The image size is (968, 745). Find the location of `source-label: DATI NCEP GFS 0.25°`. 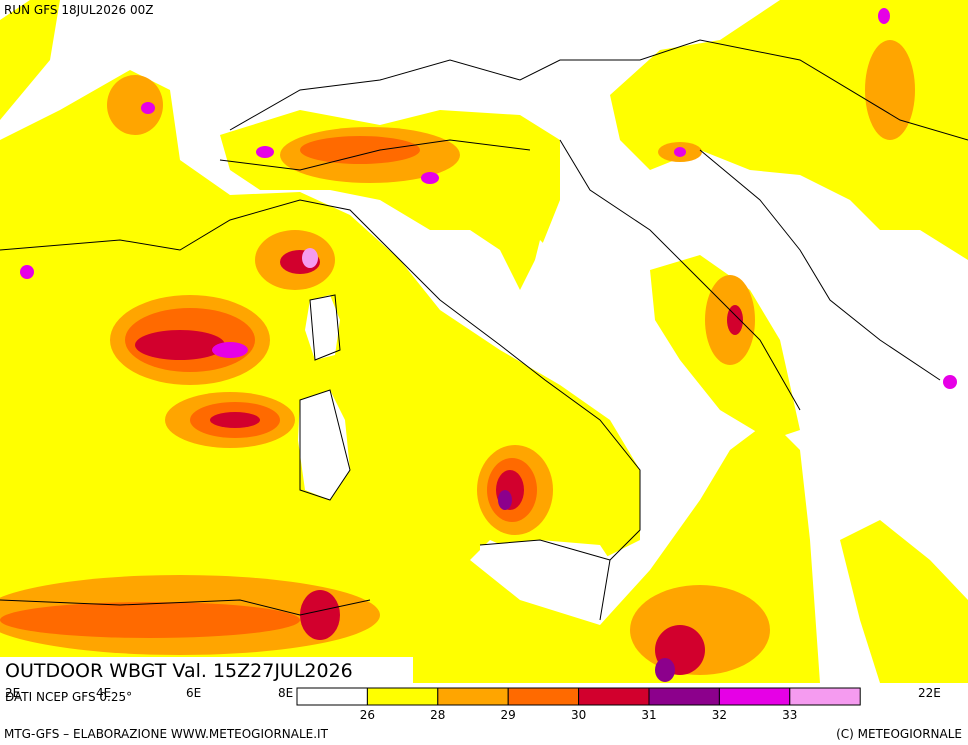

source-label: DATI NCEP GFS 0.25° is located at coordinates (68, 697).